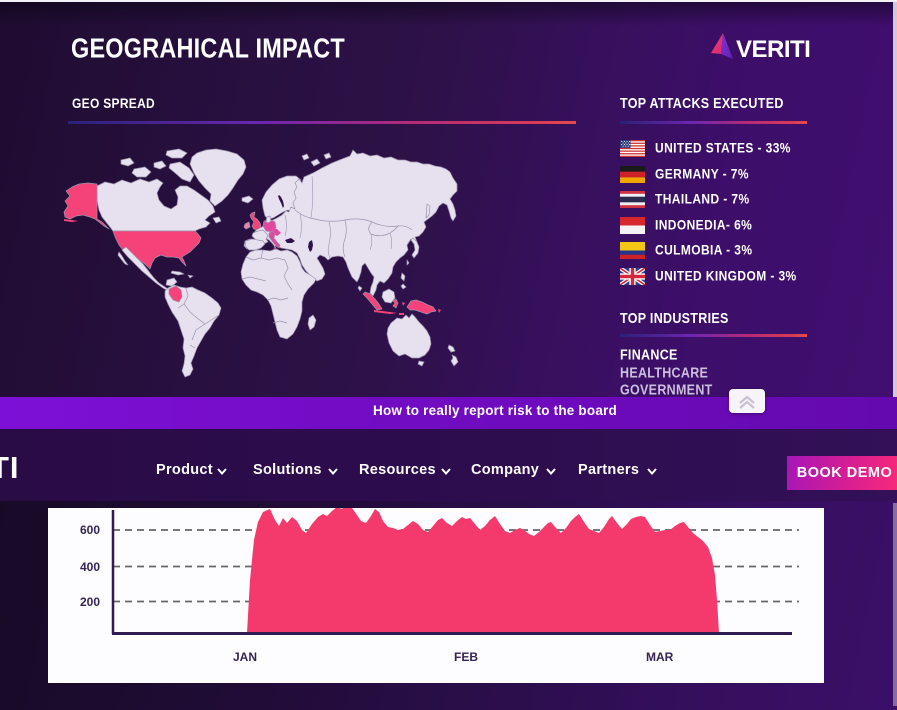 The width and height of the screenshot is (897, 710). What do you see at coordinates (90, 602) in the screenshot?
I see `svg-text: 200` at bounding box center [90, 602].